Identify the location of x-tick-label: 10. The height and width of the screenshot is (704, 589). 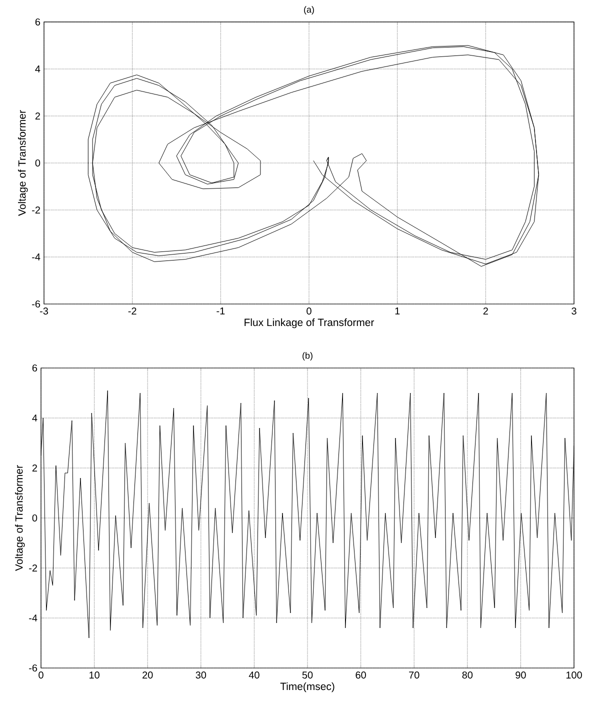
(95, 675).